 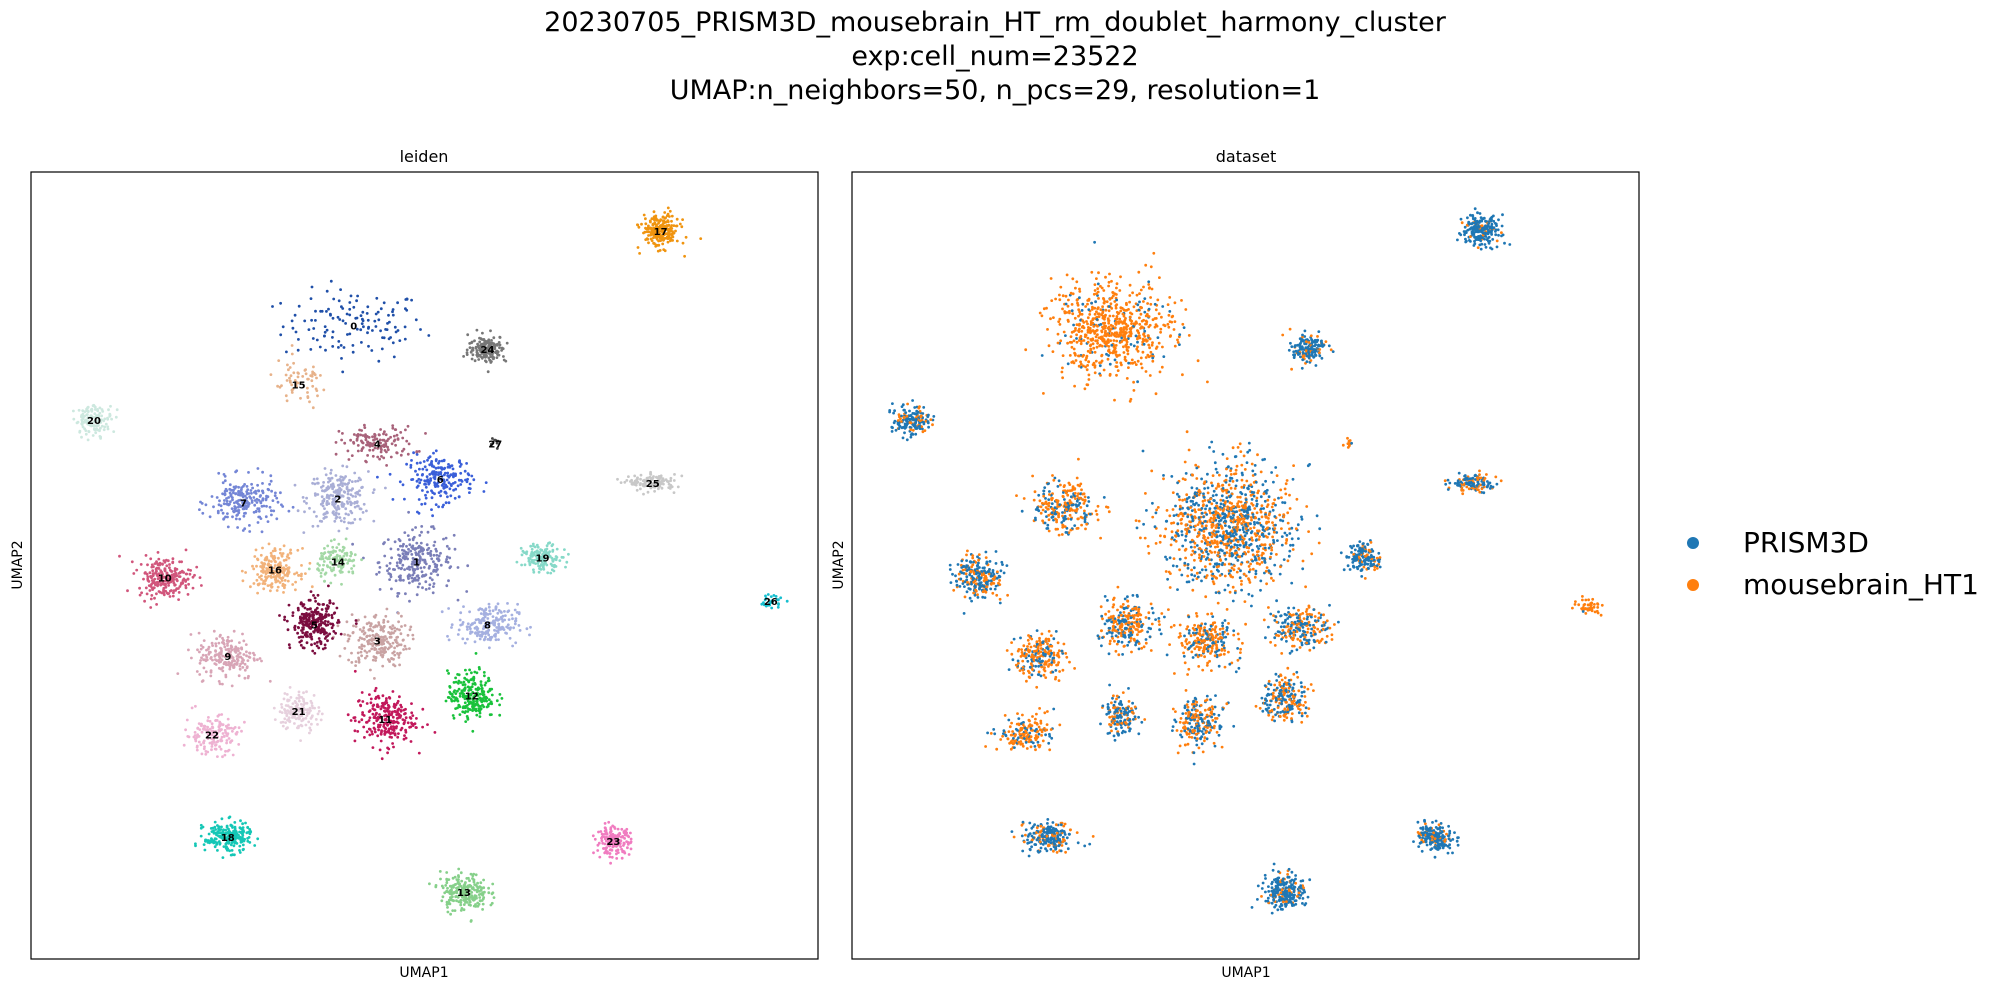 What do you see at coordinates (94, 421) in the screenshot?
I see `cluster-label-20: 20` at bounding box center [94, 421].